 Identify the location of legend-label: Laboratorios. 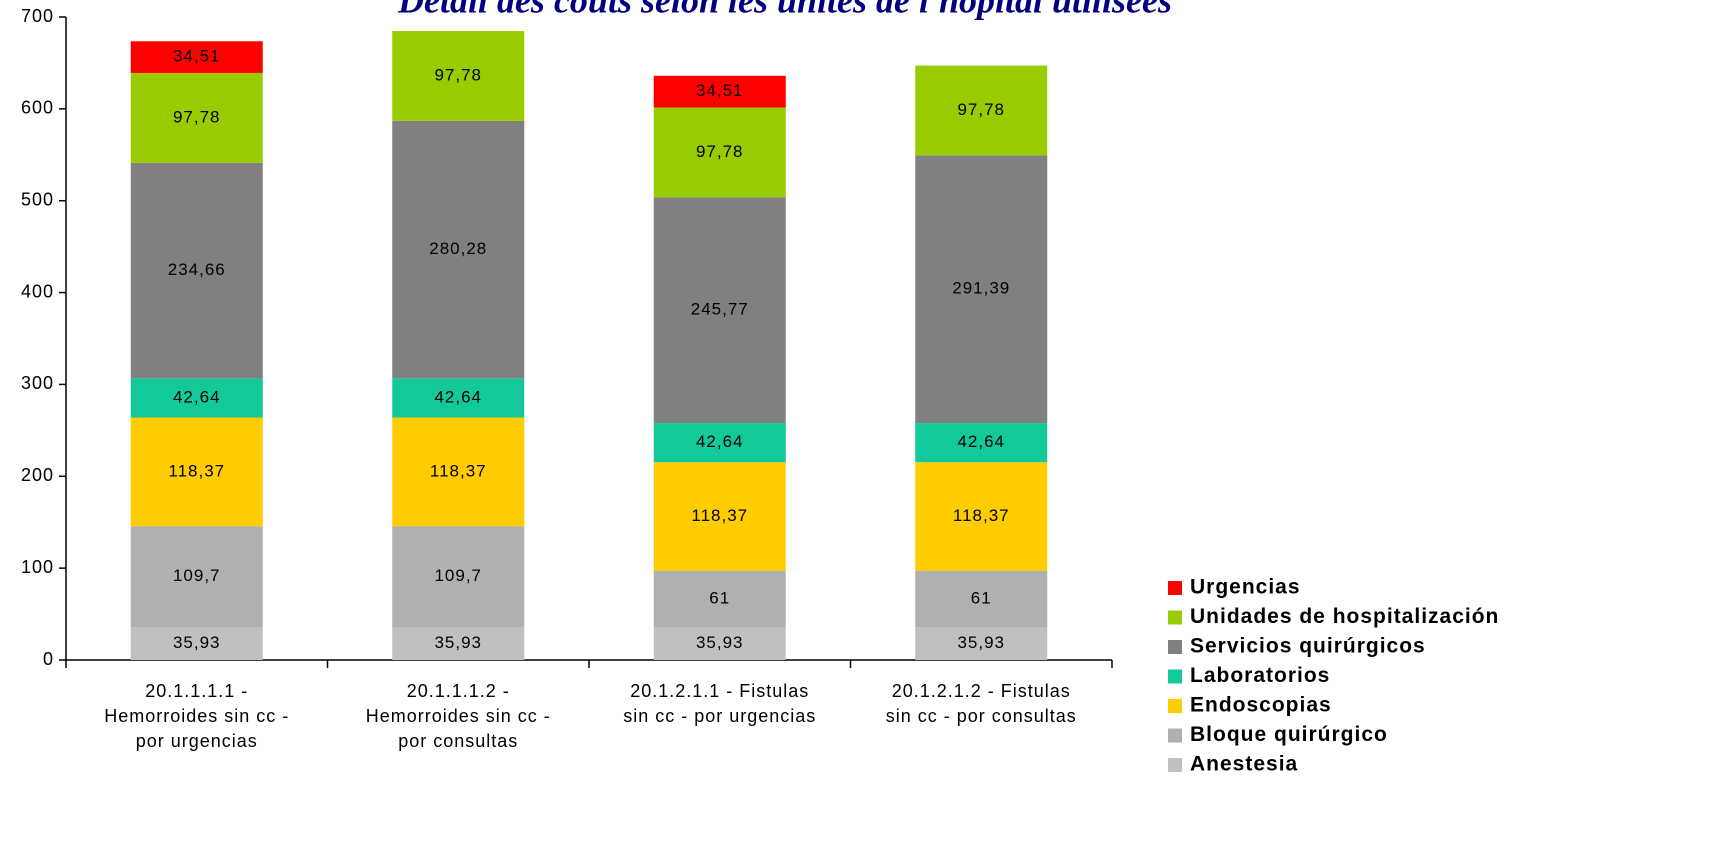
(1260, 675).